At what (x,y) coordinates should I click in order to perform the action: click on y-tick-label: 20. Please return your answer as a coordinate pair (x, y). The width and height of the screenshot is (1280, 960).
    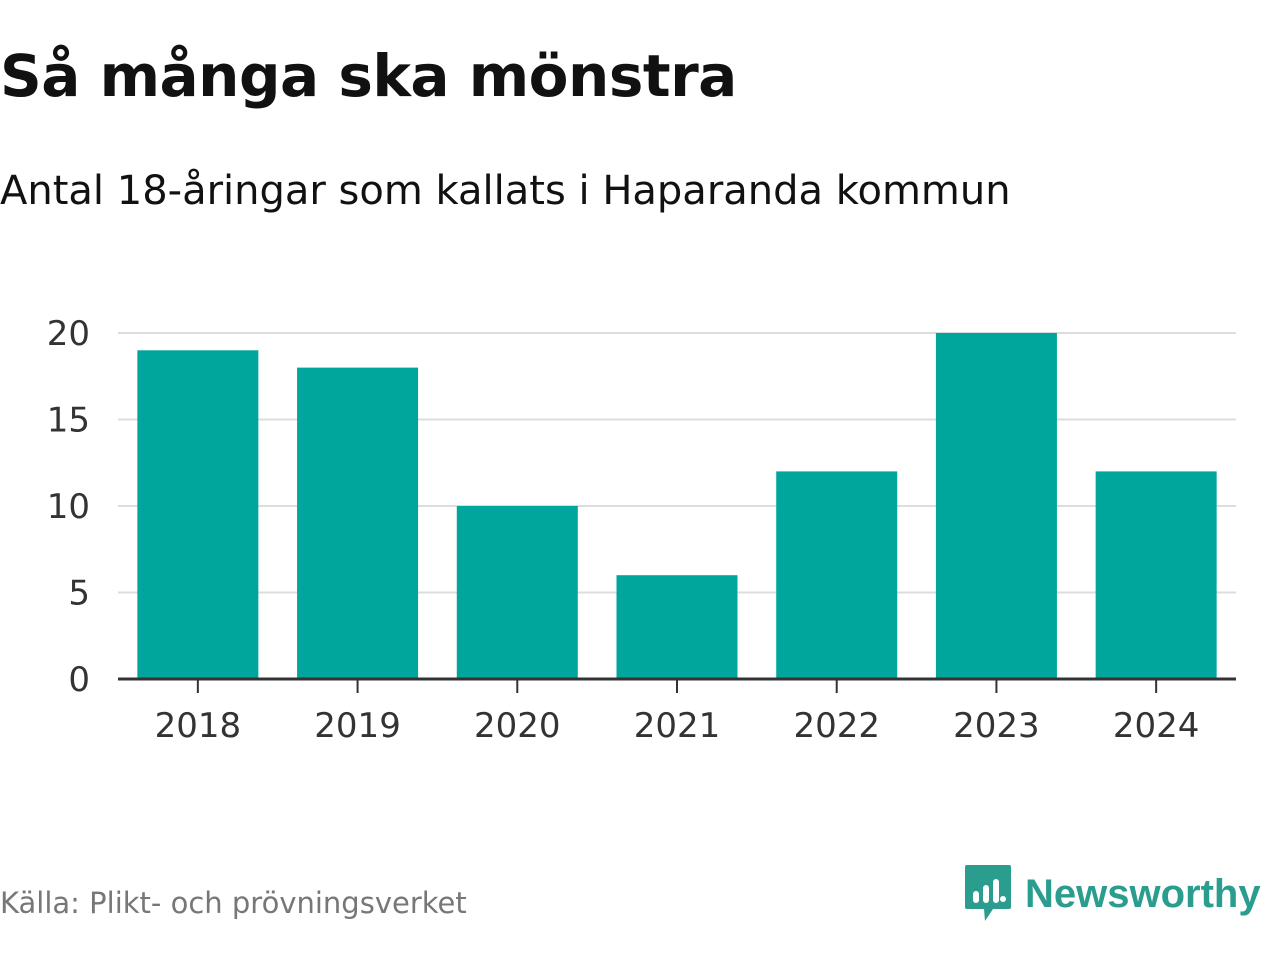
    Looking at the image, I should click on (68, 334).